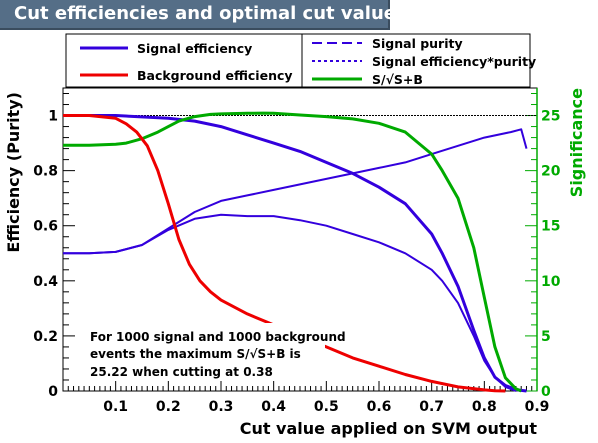 This screenshot has height=443, width=598. I want to click on x-tick-label: 0.6, so click(379, 407).